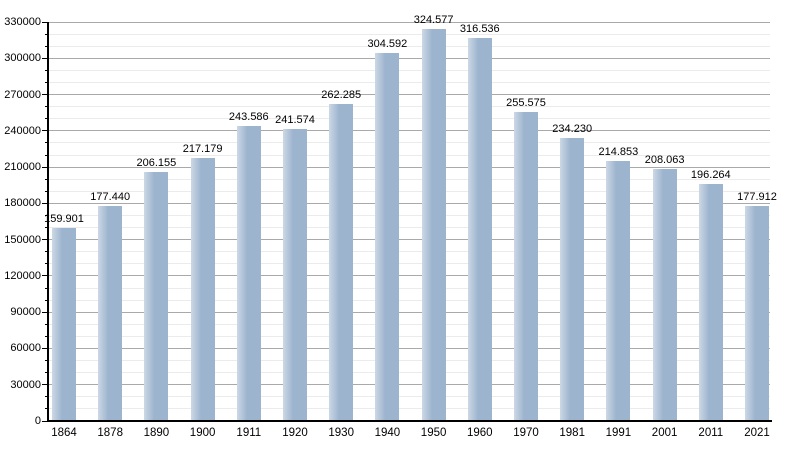  Describe the element at coordinates (757, 433) in the screenshot. I see `x-axis-tick-label-2021: 2021` at that location.